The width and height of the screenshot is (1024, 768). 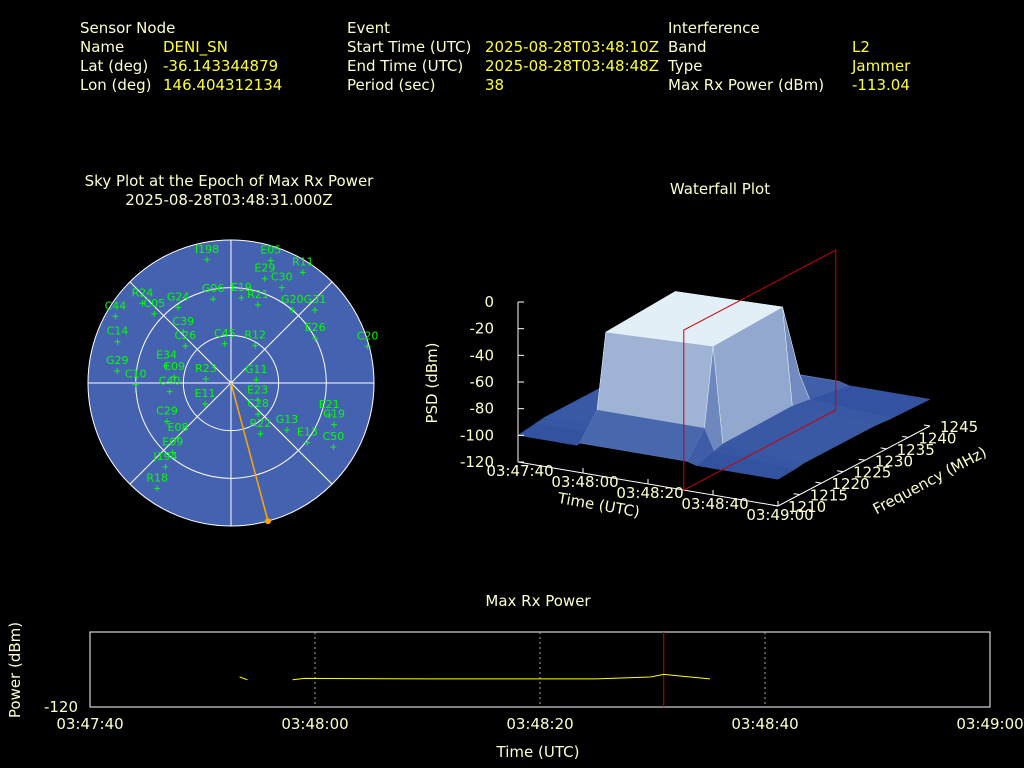 I want to click on z-tick-label: -120, so click(x=477, y=462).